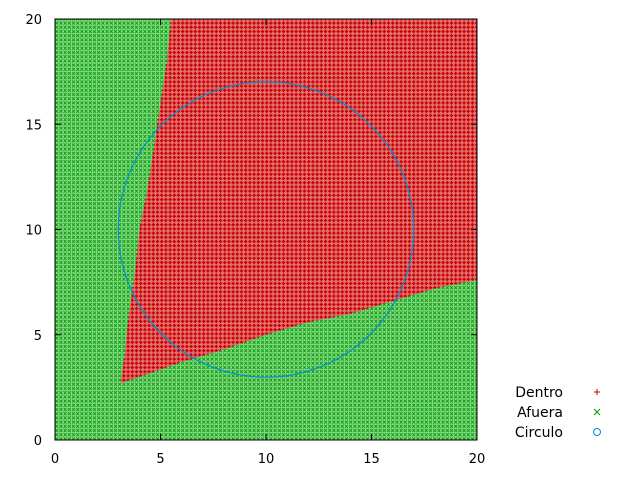 The height and width of the screenshot is (480, 640). What do you see at coordinates (266, 459) in the screenshot?
I see `x-tick-label: 10` at bounding box center [266, 459].